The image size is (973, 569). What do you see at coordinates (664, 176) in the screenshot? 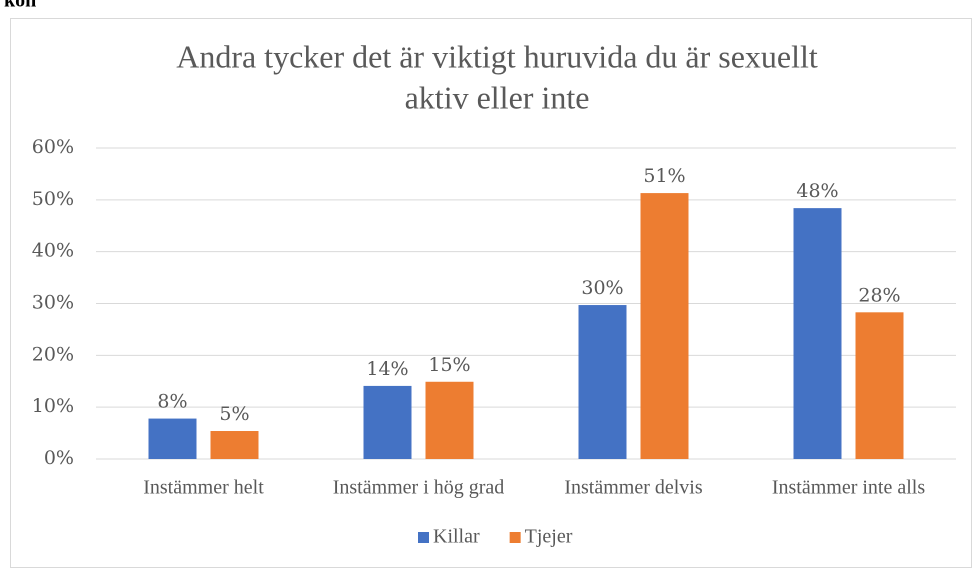
I see `value-label: 51%` at bounding box center [664, 176].